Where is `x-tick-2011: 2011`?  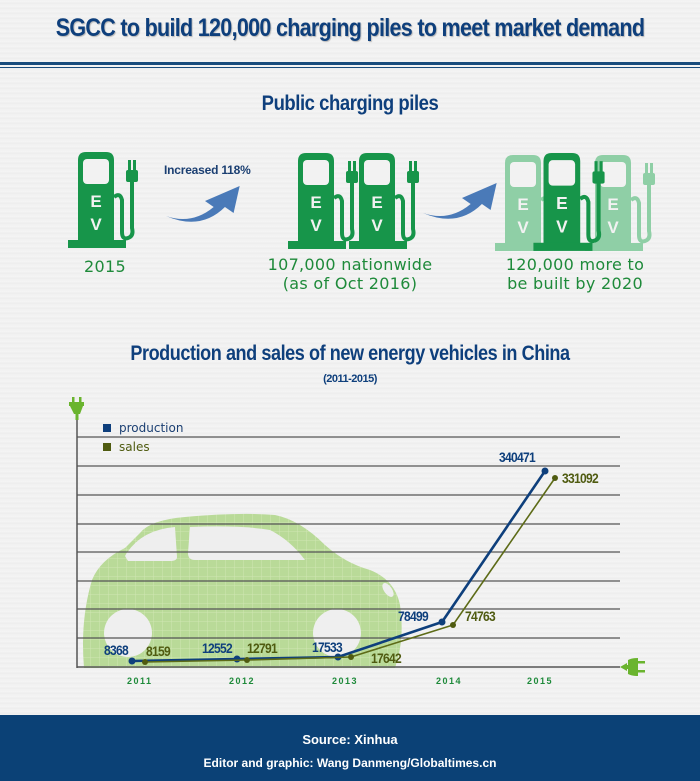 x-tick-2011: 2011 is located at coordinates (140, 681).